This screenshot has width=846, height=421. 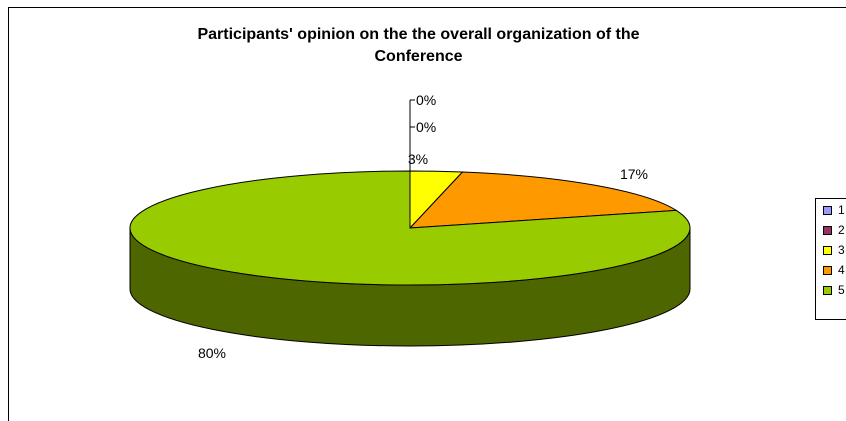 What do you see at coordinates (212, 353) in the screenshot?
I see `data-label-5: 80%` at bounding box center [212, 353].